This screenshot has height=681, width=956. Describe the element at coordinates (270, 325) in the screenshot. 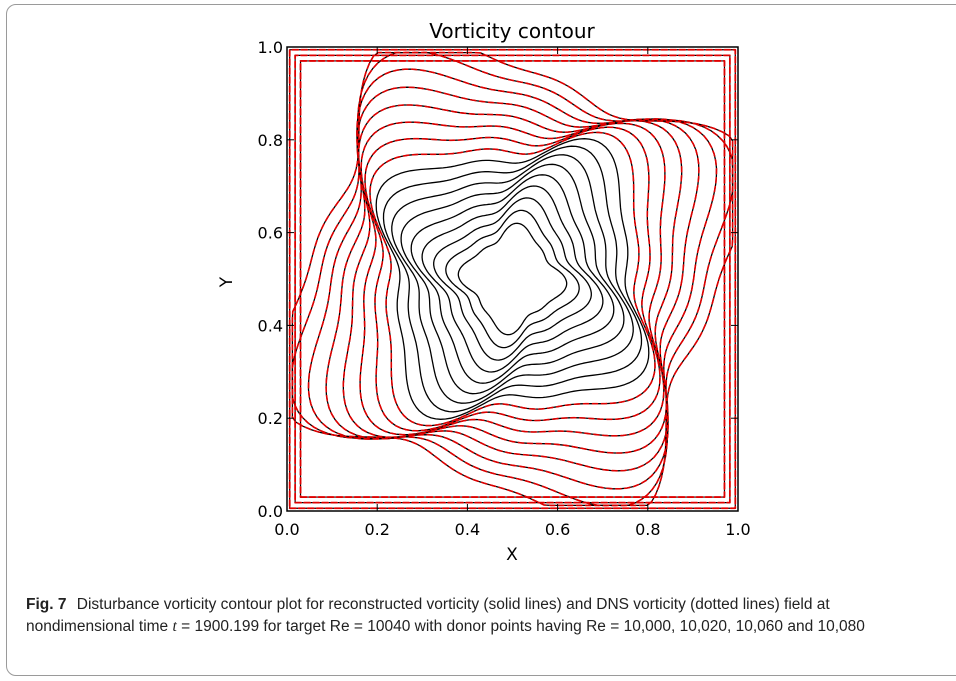

I see `y-tick-label: 0.4` at that location.